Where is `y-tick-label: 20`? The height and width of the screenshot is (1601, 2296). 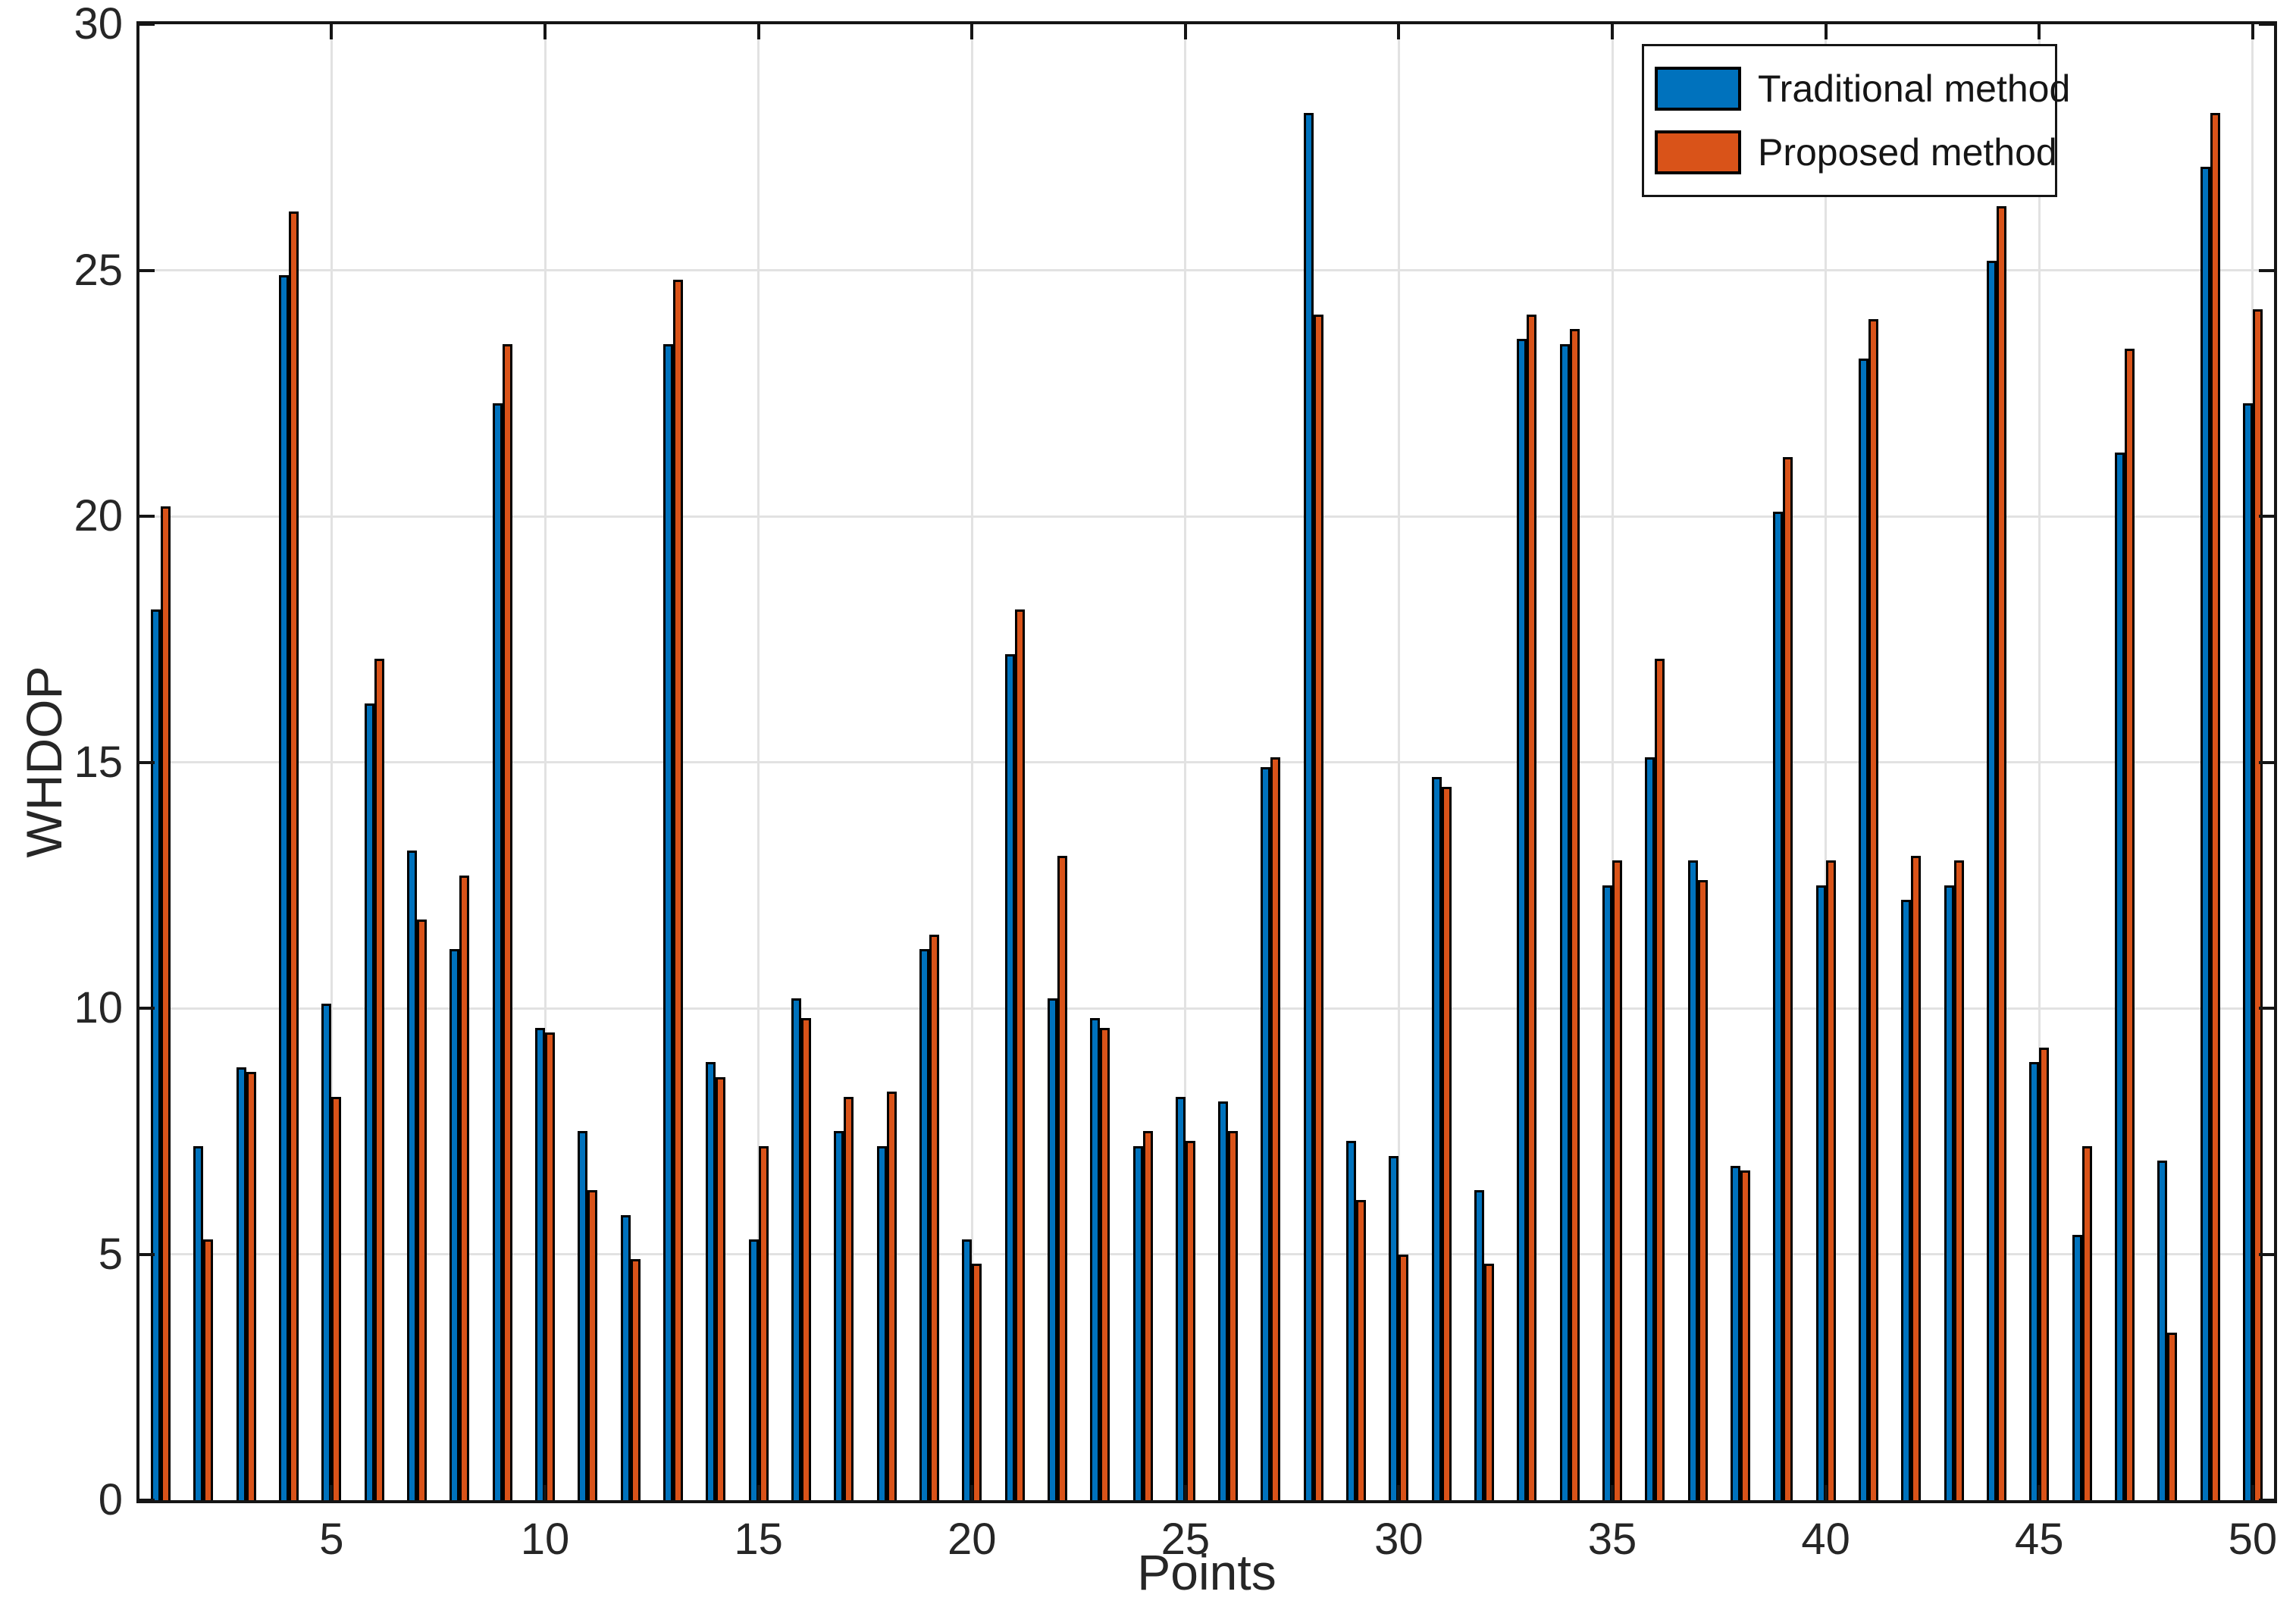
y-tick-label: 20 is located at coordinates (98, 515).